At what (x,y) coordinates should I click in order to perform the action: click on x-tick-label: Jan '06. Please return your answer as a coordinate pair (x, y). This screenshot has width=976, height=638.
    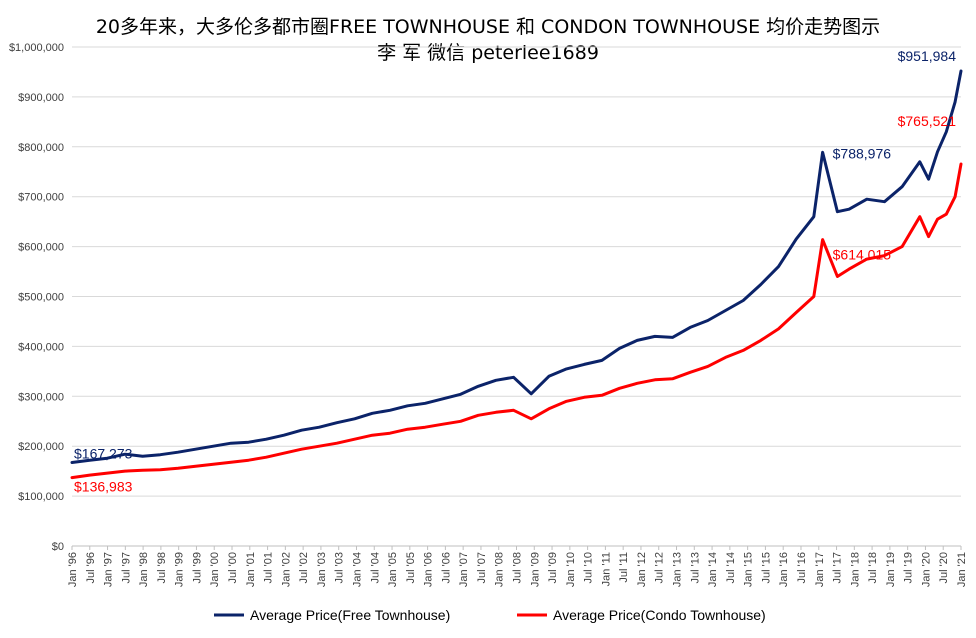
    Looking at the image, I should click on (429, 569).